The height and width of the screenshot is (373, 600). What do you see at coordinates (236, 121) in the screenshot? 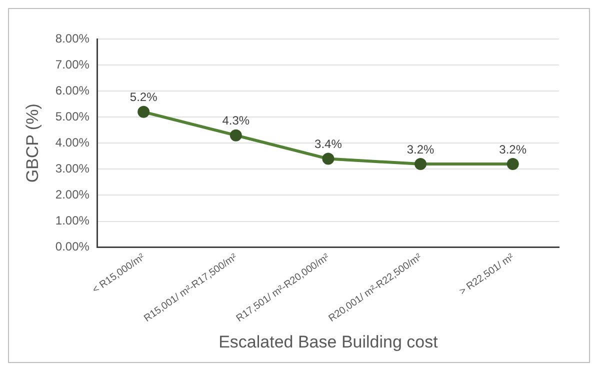
I see `data-label: 4.3%` at bounding box center [236, 121].